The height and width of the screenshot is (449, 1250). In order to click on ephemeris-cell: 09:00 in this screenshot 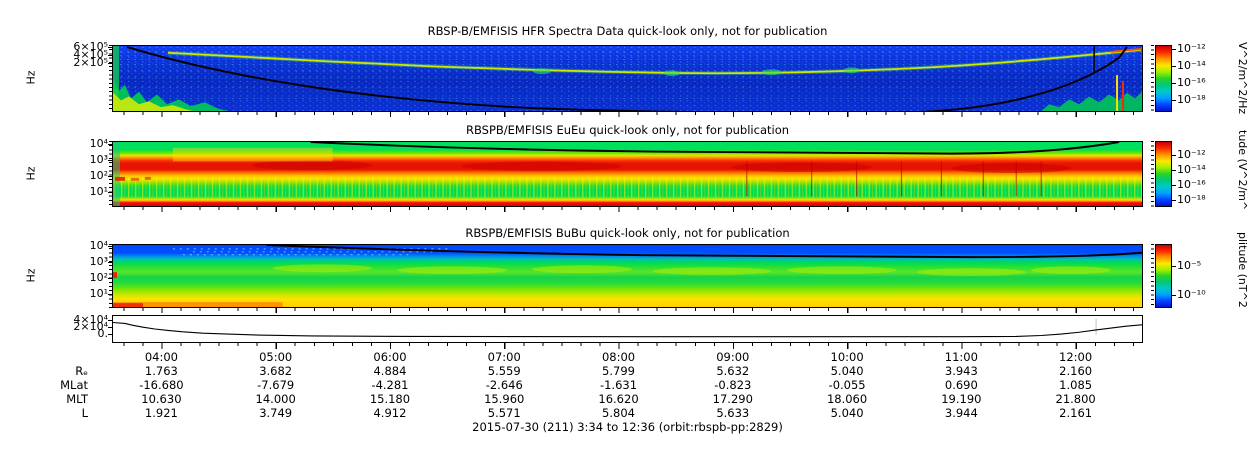, I will do `click(733, 357)`.